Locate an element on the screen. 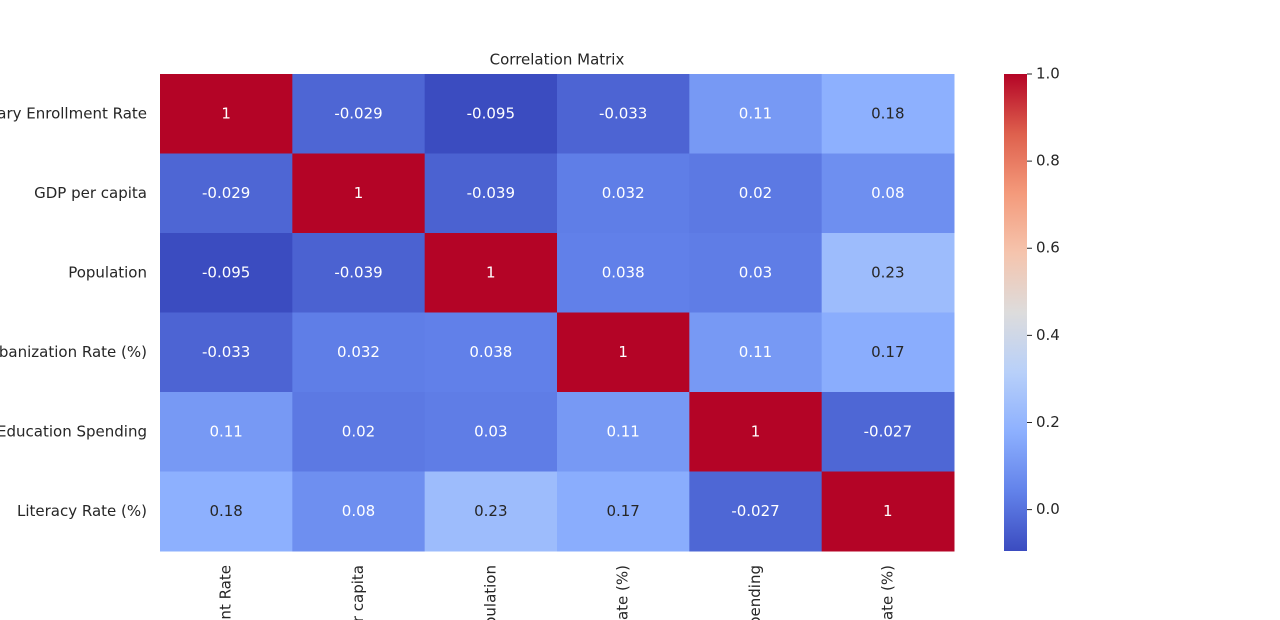  x-tick-label: Population is located at coordinates (490, 592).